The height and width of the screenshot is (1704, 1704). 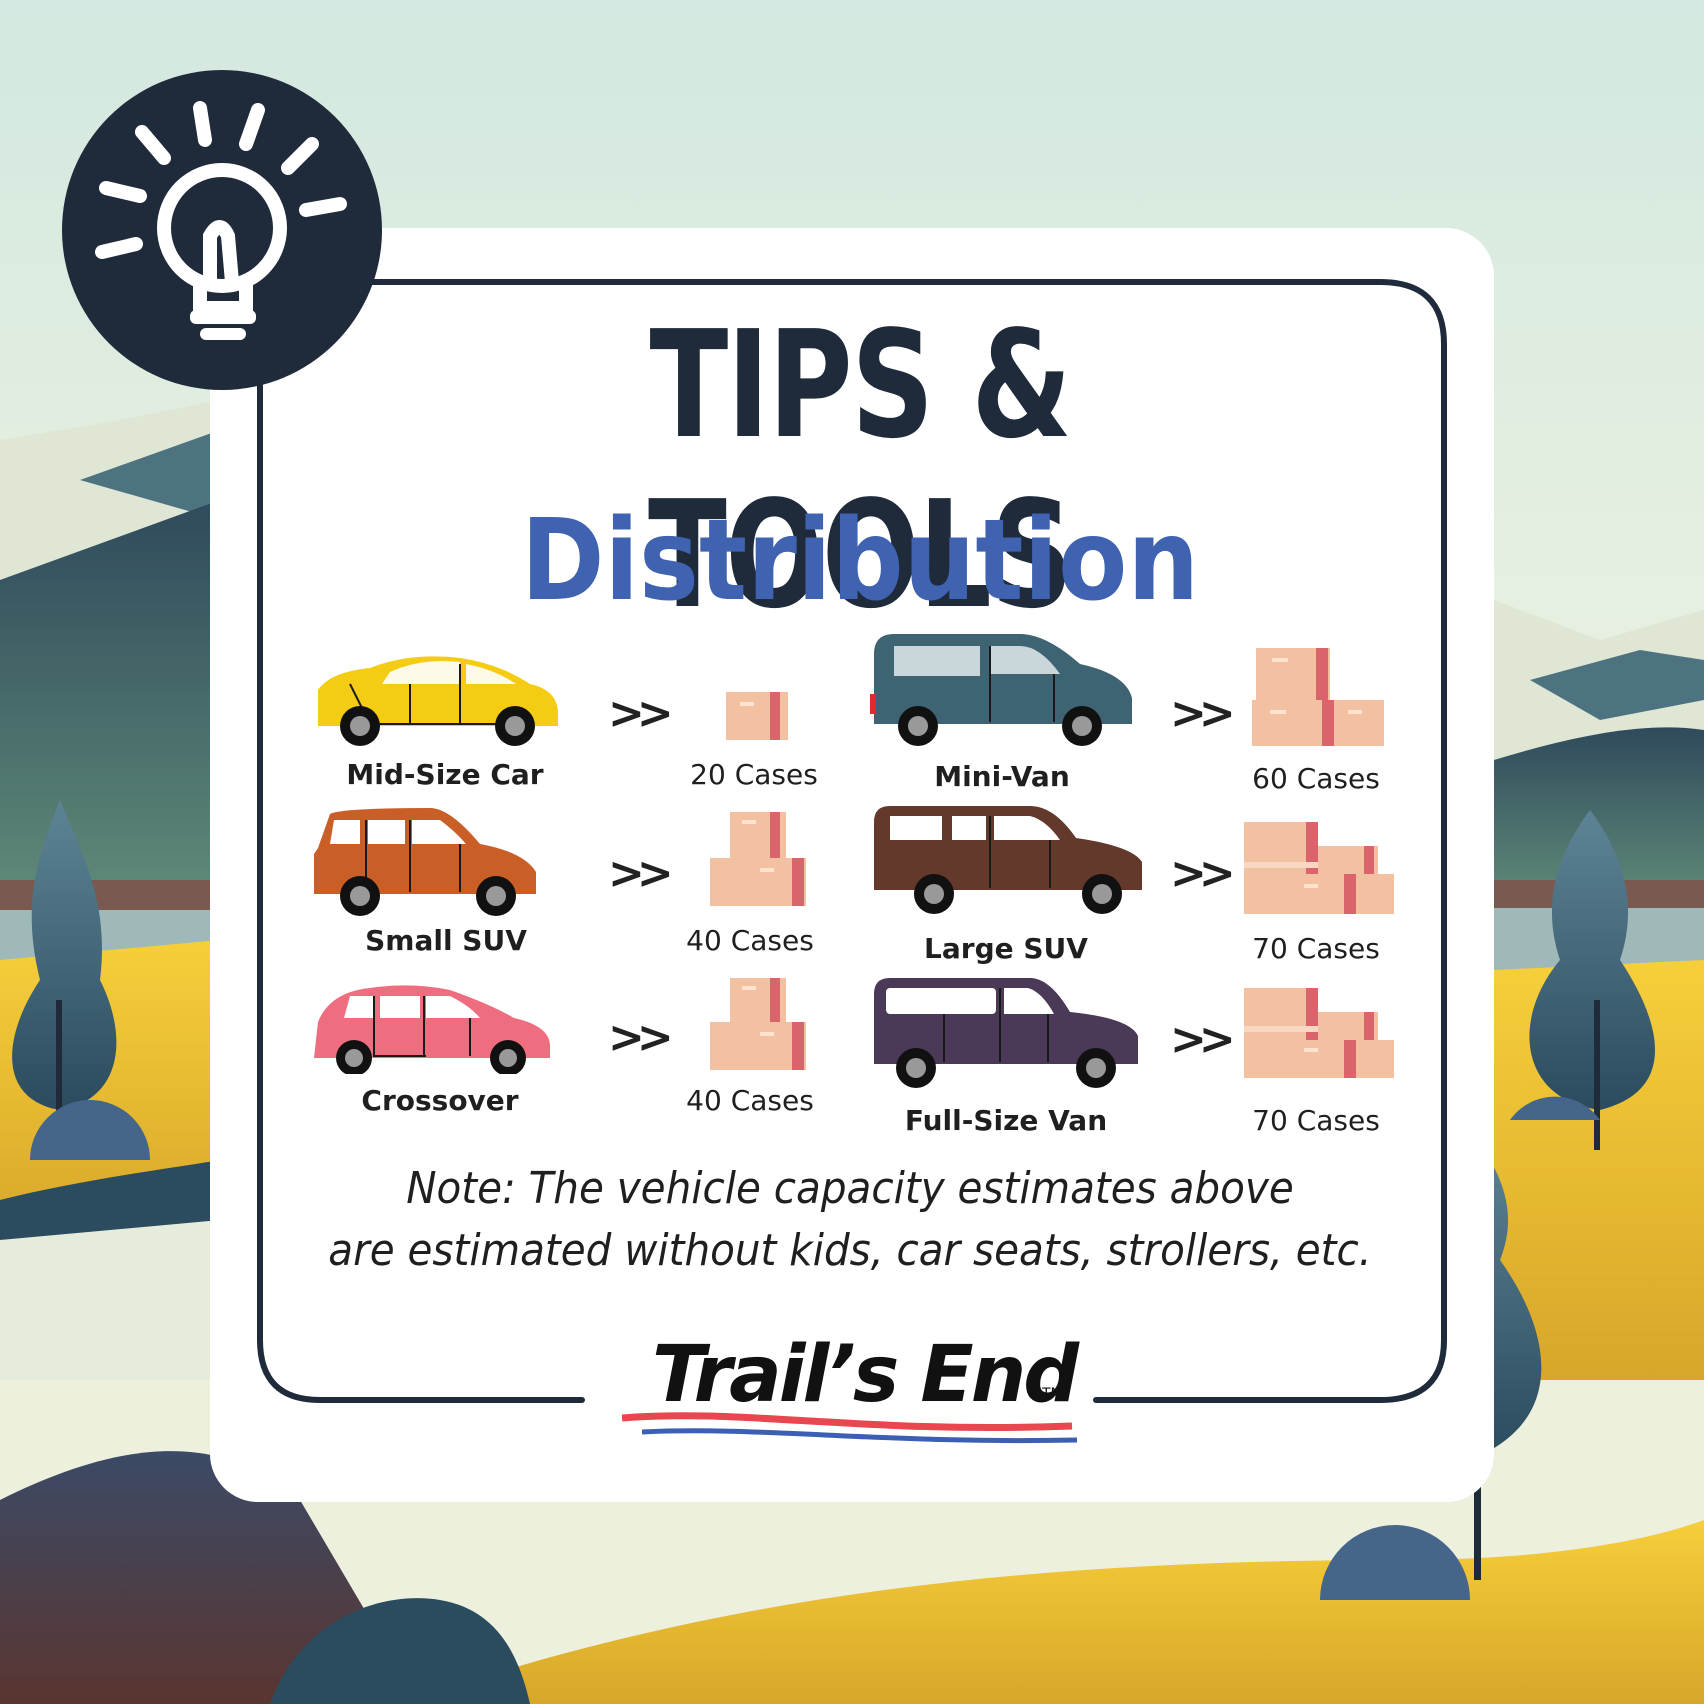 What do you see at coordinates (1001, 690) in the screenshot?
I see `mini-van-icon` at bounding box center [1001, 690].